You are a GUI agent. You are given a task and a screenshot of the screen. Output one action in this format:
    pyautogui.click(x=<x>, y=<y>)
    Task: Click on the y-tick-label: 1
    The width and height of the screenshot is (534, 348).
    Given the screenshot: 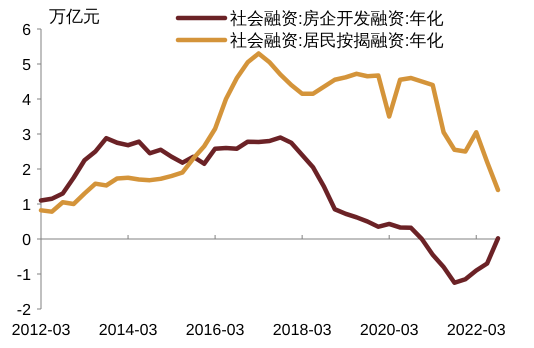 What is the action you would take?
    pyautogui.click(x=27, y=205)
    